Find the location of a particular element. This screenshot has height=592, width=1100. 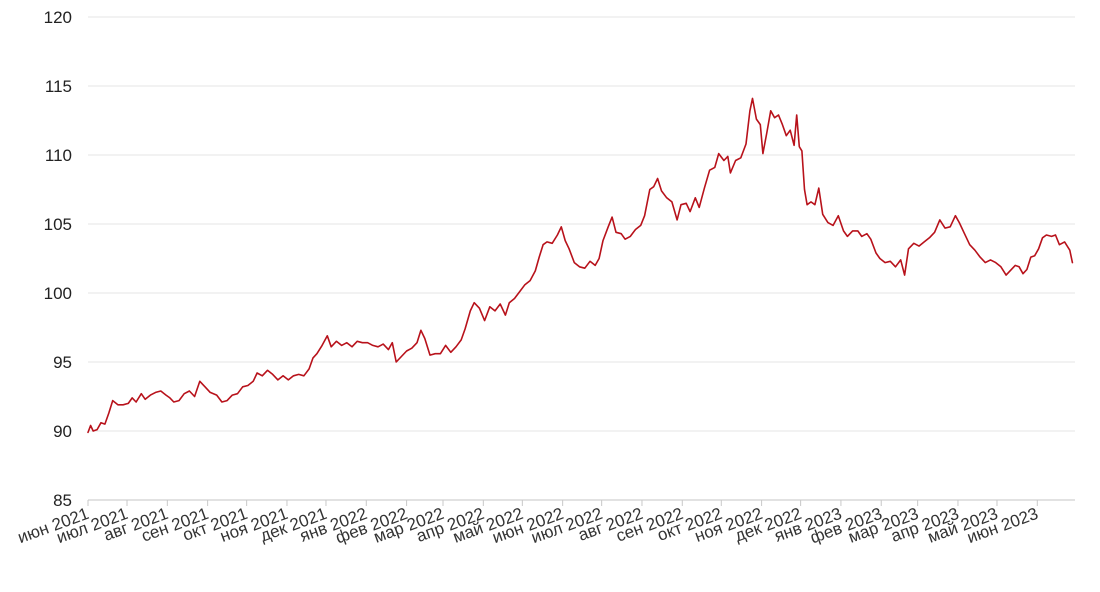

y-tick-label: 110 is located at coordinates (58, 155).